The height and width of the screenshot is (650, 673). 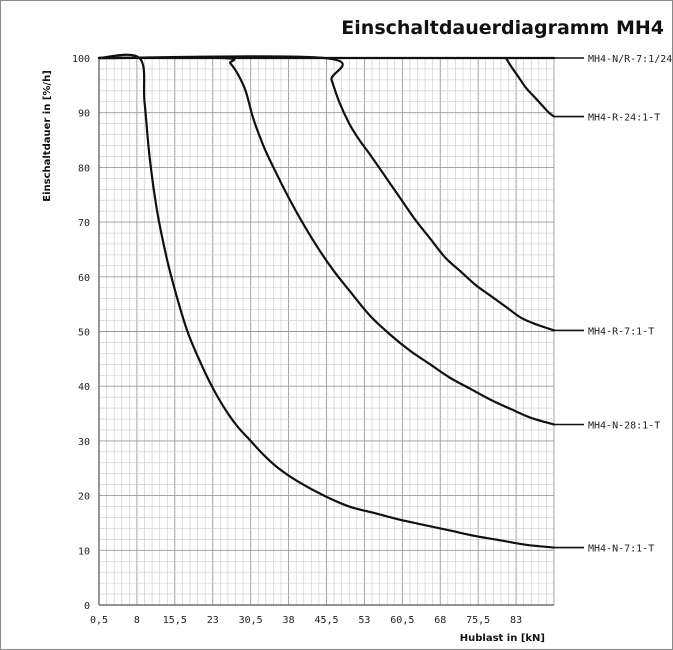 What do you see at coordinates (84, 168) in the screenshot?
I see `y-tick-label: 80` at bounding box center [84, 168].